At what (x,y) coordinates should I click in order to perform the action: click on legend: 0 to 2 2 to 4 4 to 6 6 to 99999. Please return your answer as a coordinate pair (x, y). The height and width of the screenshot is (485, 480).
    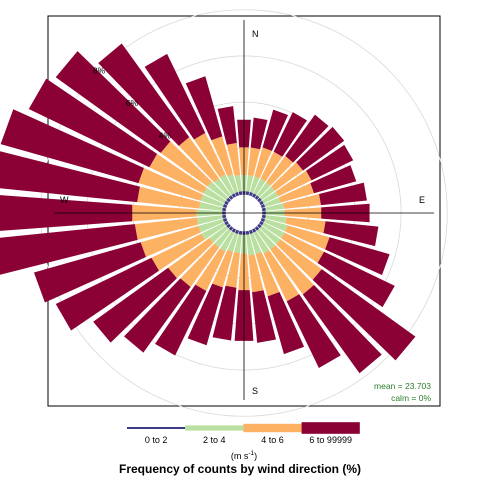
    Looking at the image, I should click on (243, 433).